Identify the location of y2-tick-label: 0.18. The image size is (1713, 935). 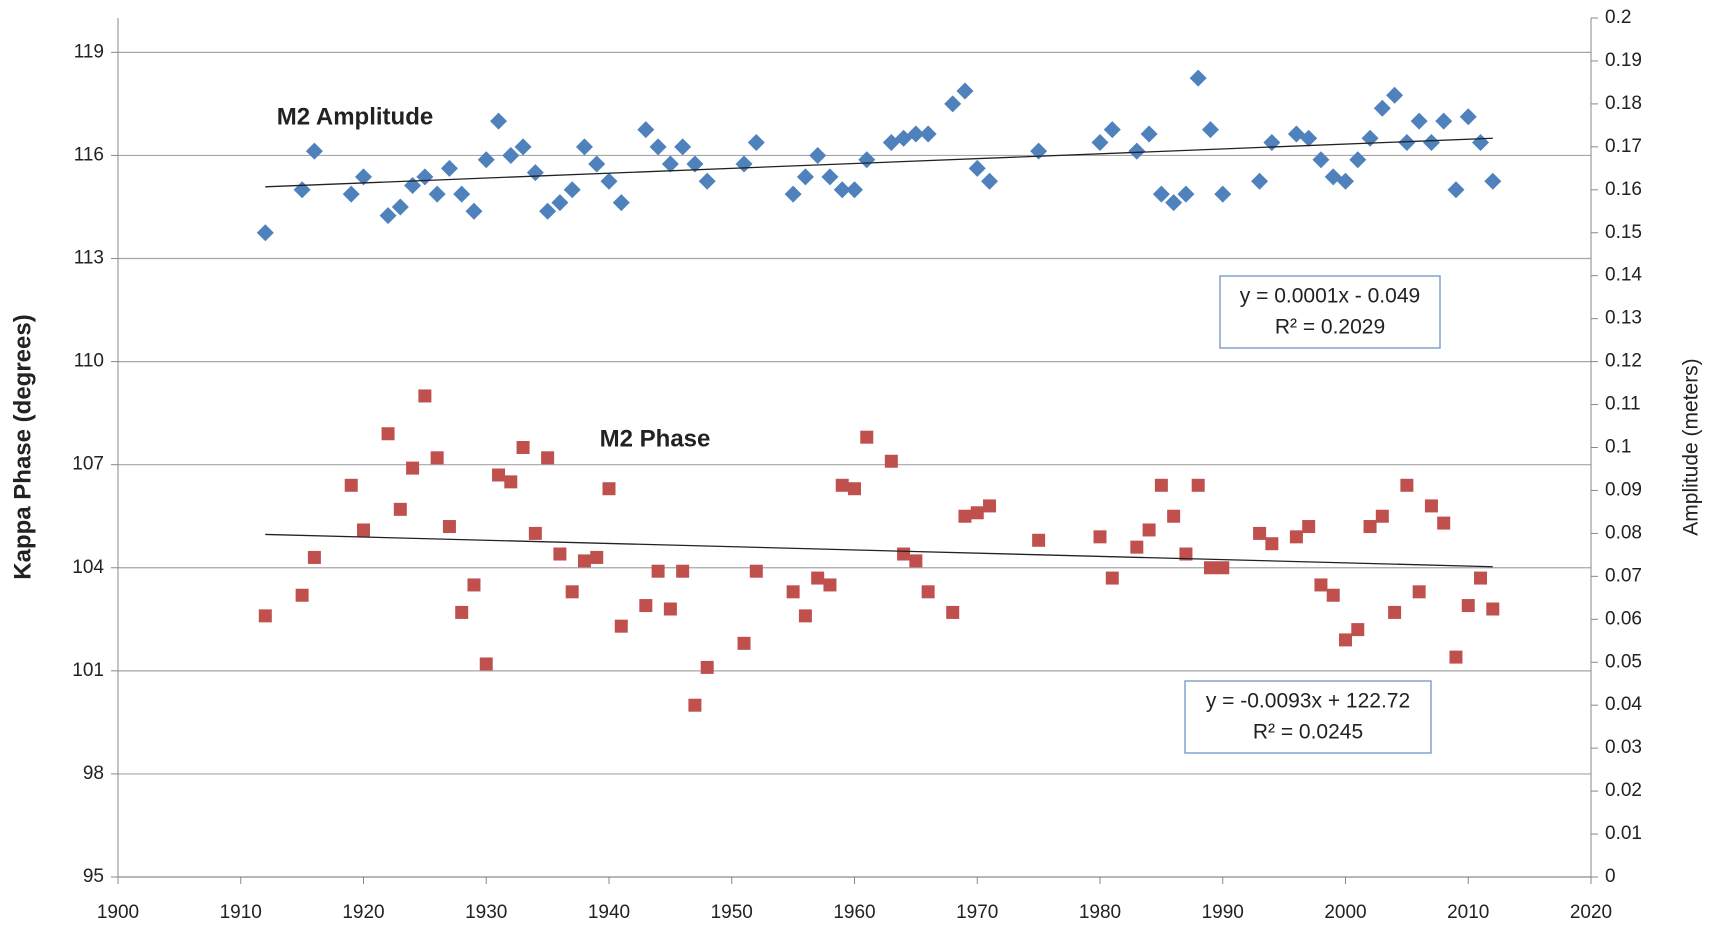
(1623, 103).